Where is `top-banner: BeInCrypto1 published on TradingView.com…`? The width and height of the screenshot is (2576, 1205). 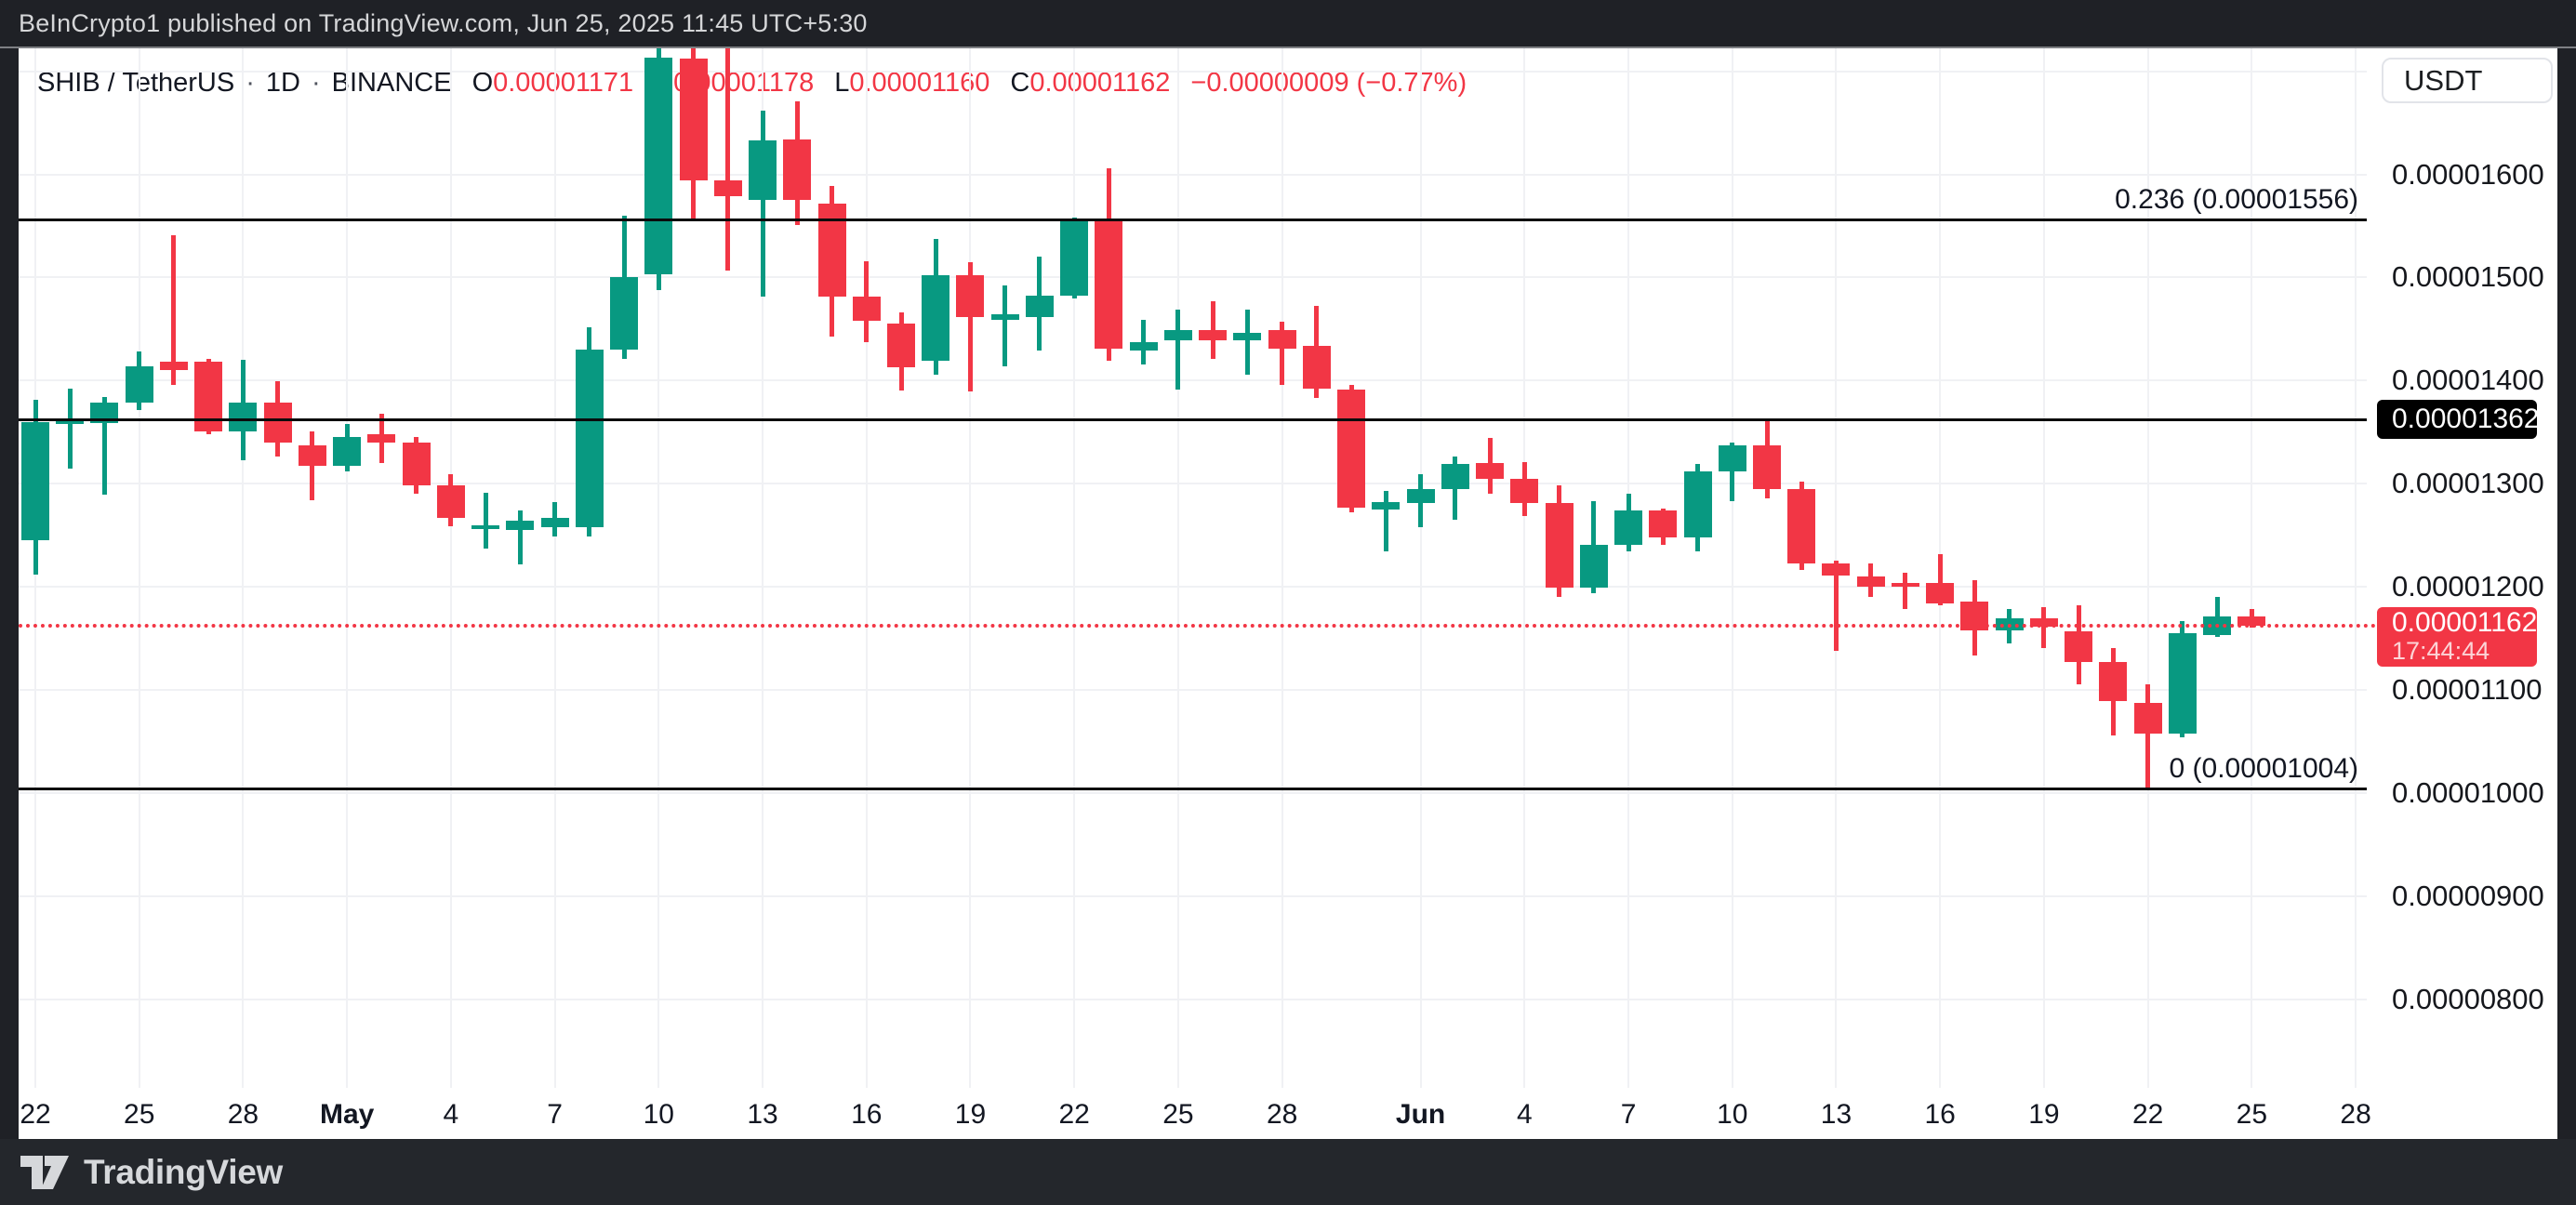
top-banner: BeInCrypto1 published on TradingView.com… is located at coordinates (1288, 24).